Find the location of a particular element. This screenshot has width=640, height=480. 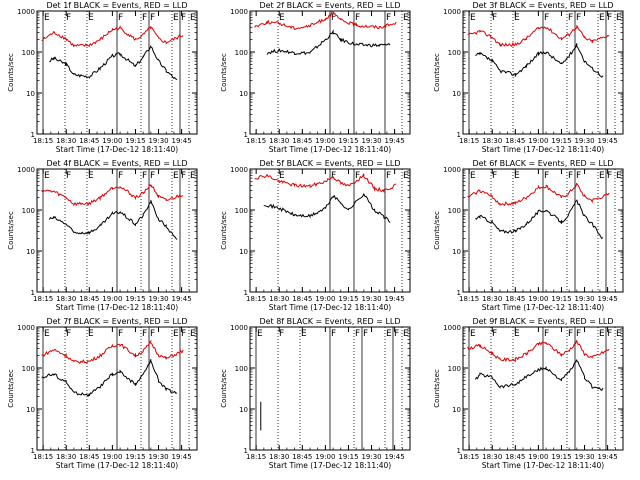

panel-title: Det 9f BLACK = Events, RED = LLD is located at coordinates (542, 321).